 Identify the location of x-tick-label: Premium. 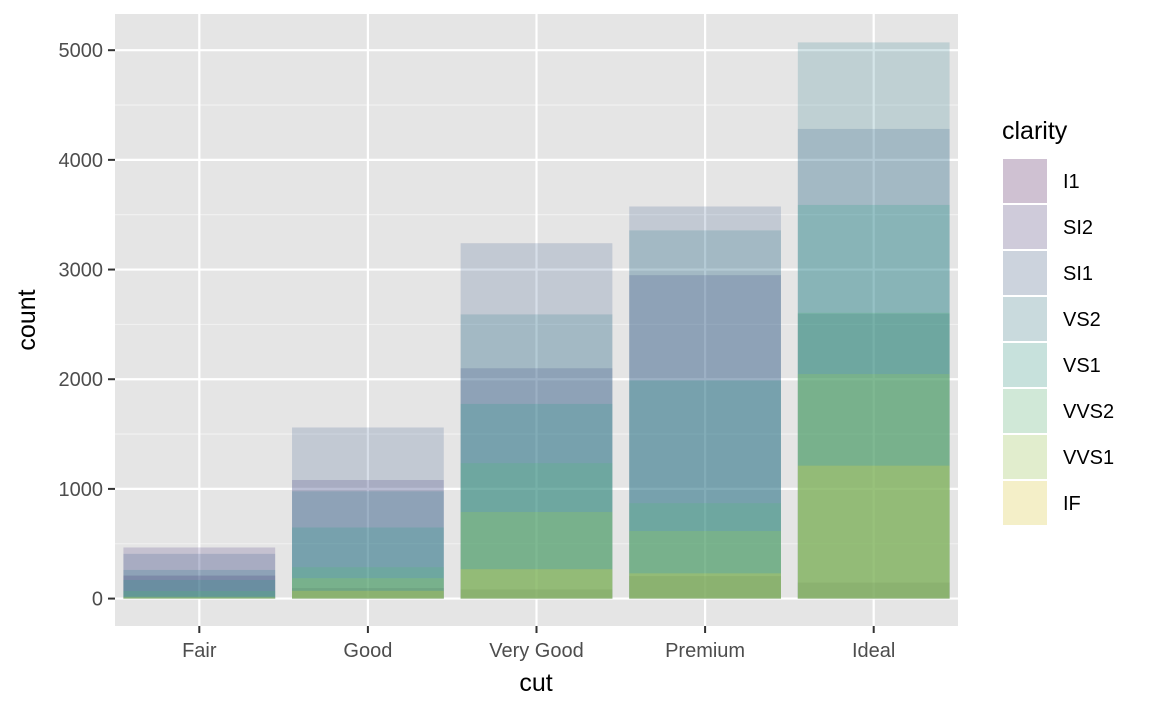
(705, 651).